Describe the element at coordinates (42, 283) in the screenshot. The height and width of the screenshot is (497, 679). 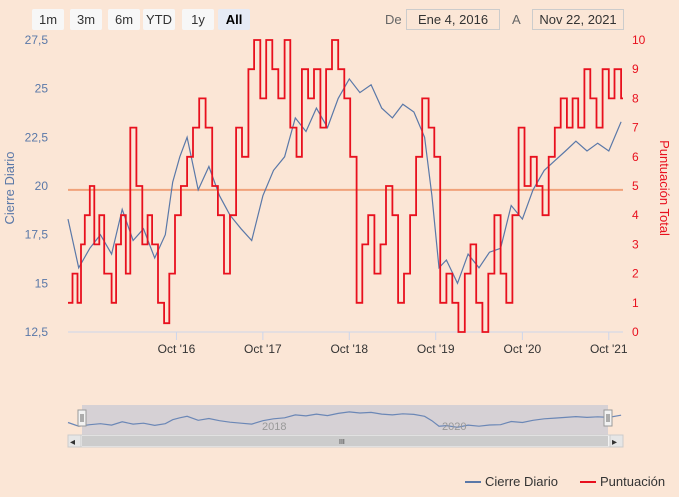
I see `y-left-tick-label: 15` at that location.